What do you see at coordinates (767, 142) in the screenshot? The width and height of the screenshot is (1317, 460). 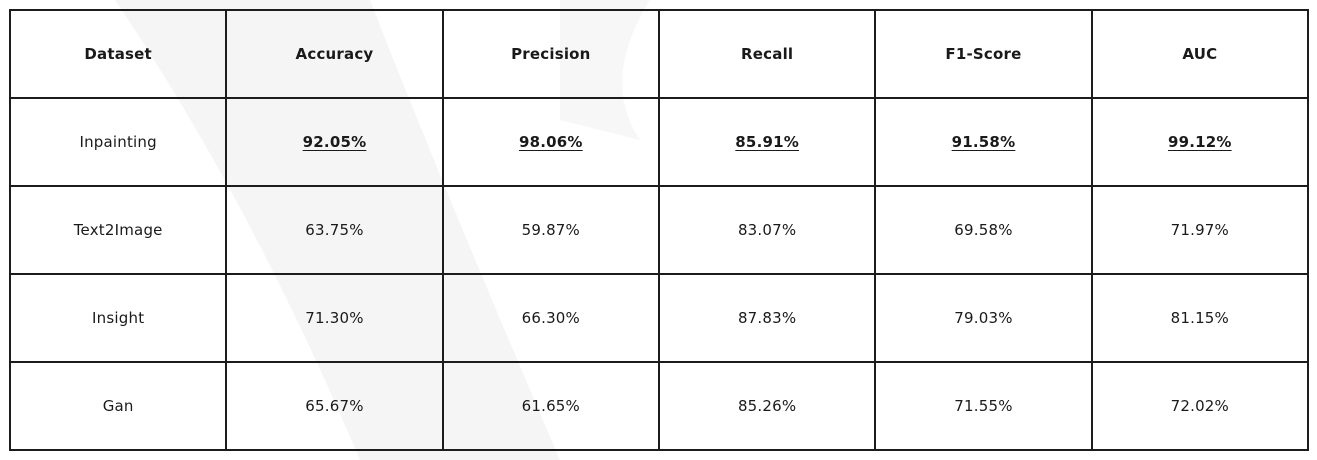 I see `recall-cell: 85.91%` at bounding box center [767, 142].